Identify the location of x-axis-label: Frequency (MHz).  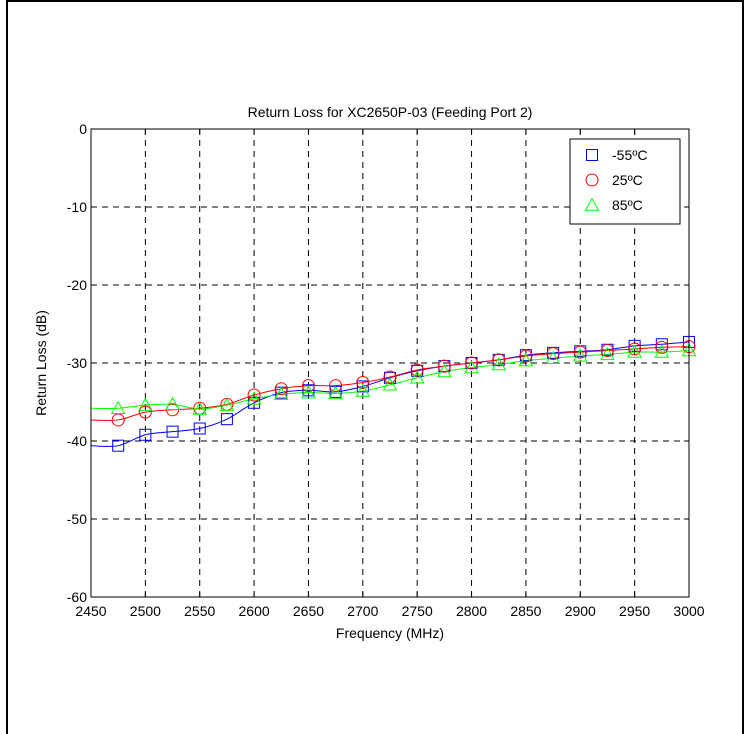
(390, 633).